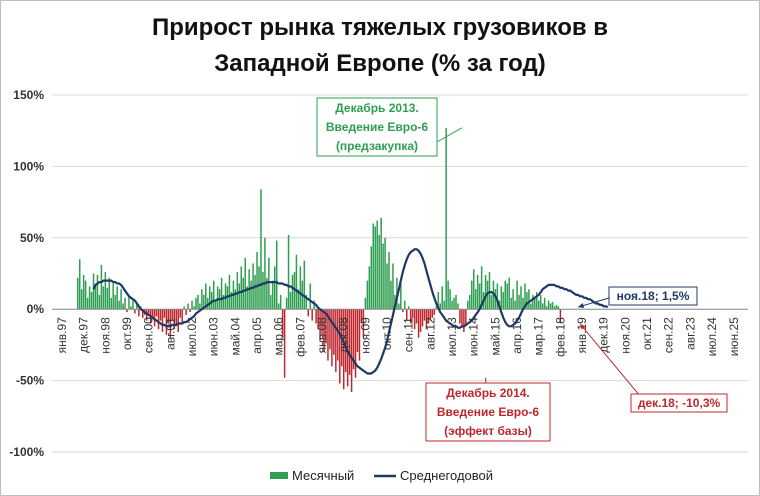 This screenshot has height=496, width=760. Describe the element at coordinates (446, 475) in the screenshot. I see `legend-label: Среднегодовой` at that location.